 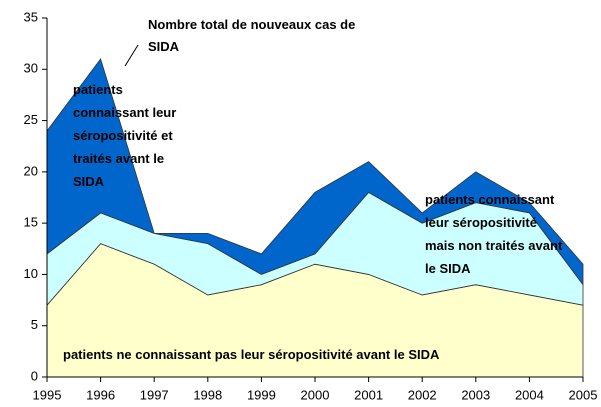 I want to click on x-tick-label: 2000, so click(x=315, y=394).